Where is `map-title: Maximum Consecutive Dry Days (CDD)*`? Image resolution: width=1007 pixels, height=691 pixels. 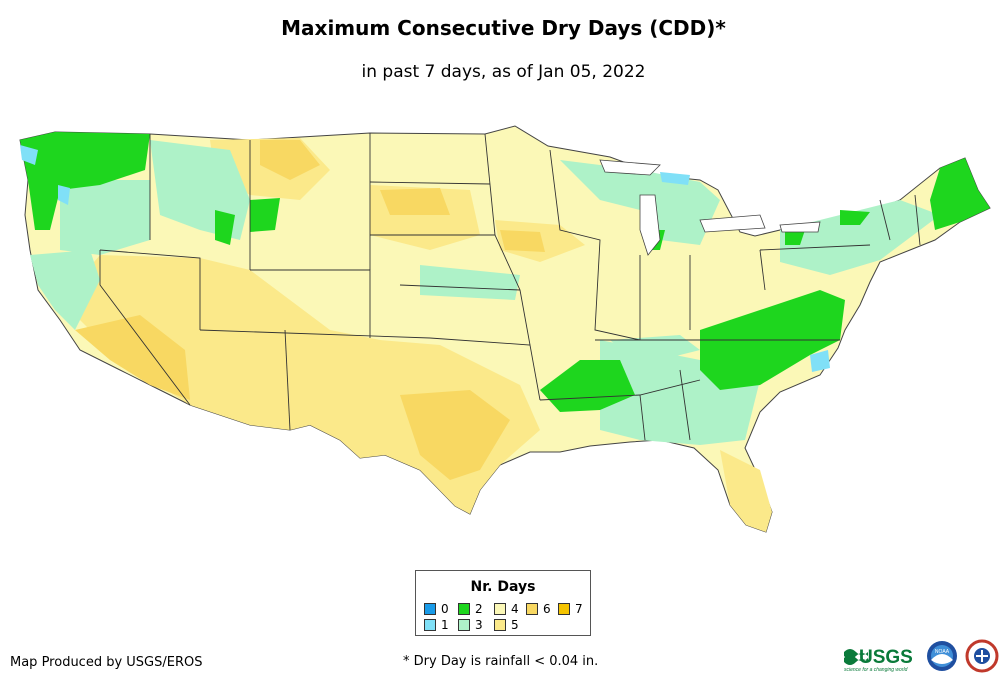
map-title: Maximum Consecutive Dry Days (CDD)* is located at coordinates (503, 28).